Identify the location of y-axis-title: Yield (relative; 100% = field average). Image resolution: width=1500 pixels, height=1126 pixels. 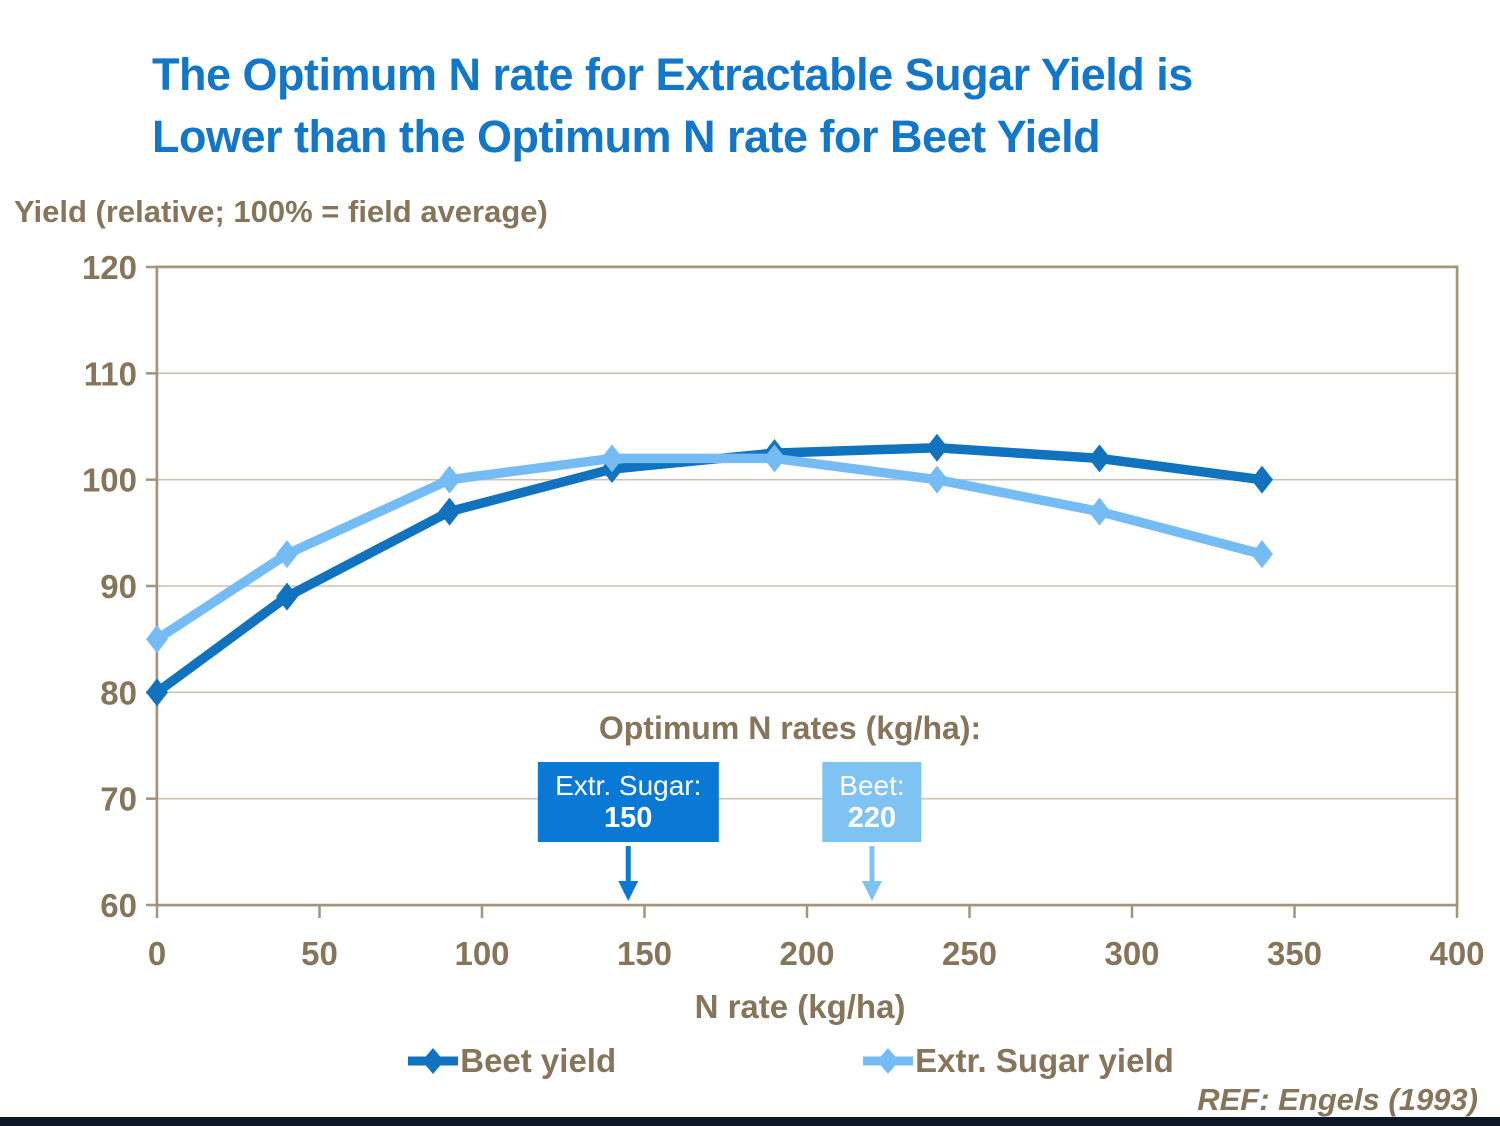
(281, 211).